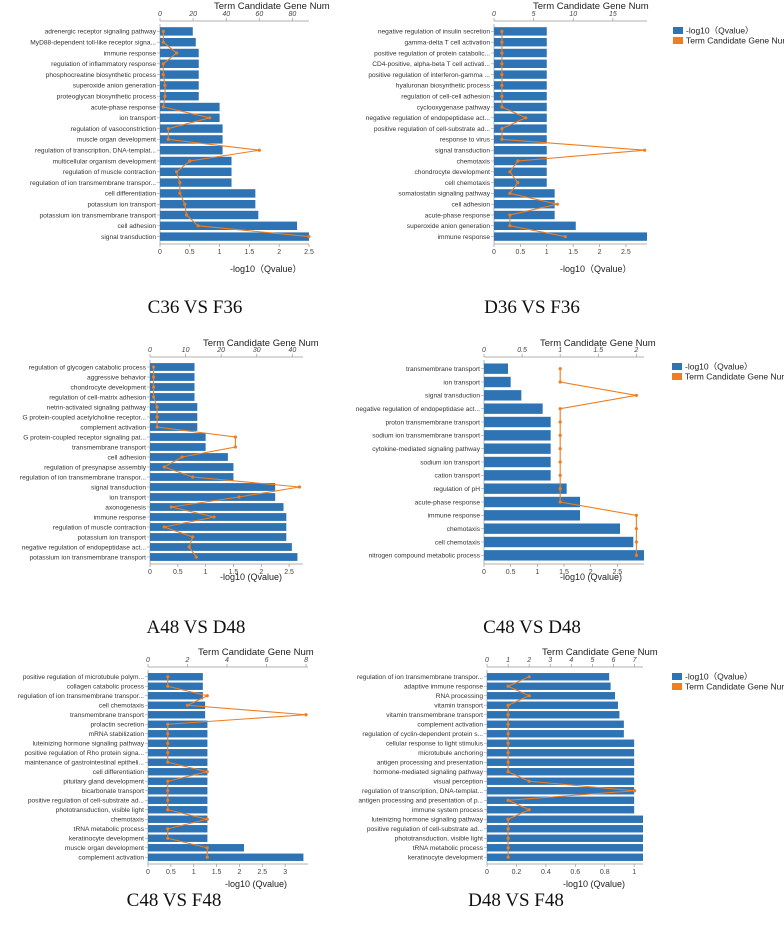 This screenshot has height=938, width=784. What do you see at coordinates (598, 350) in the screenshot?
I see `top-tick-label: 1.5` at bounding box center [598, 350].